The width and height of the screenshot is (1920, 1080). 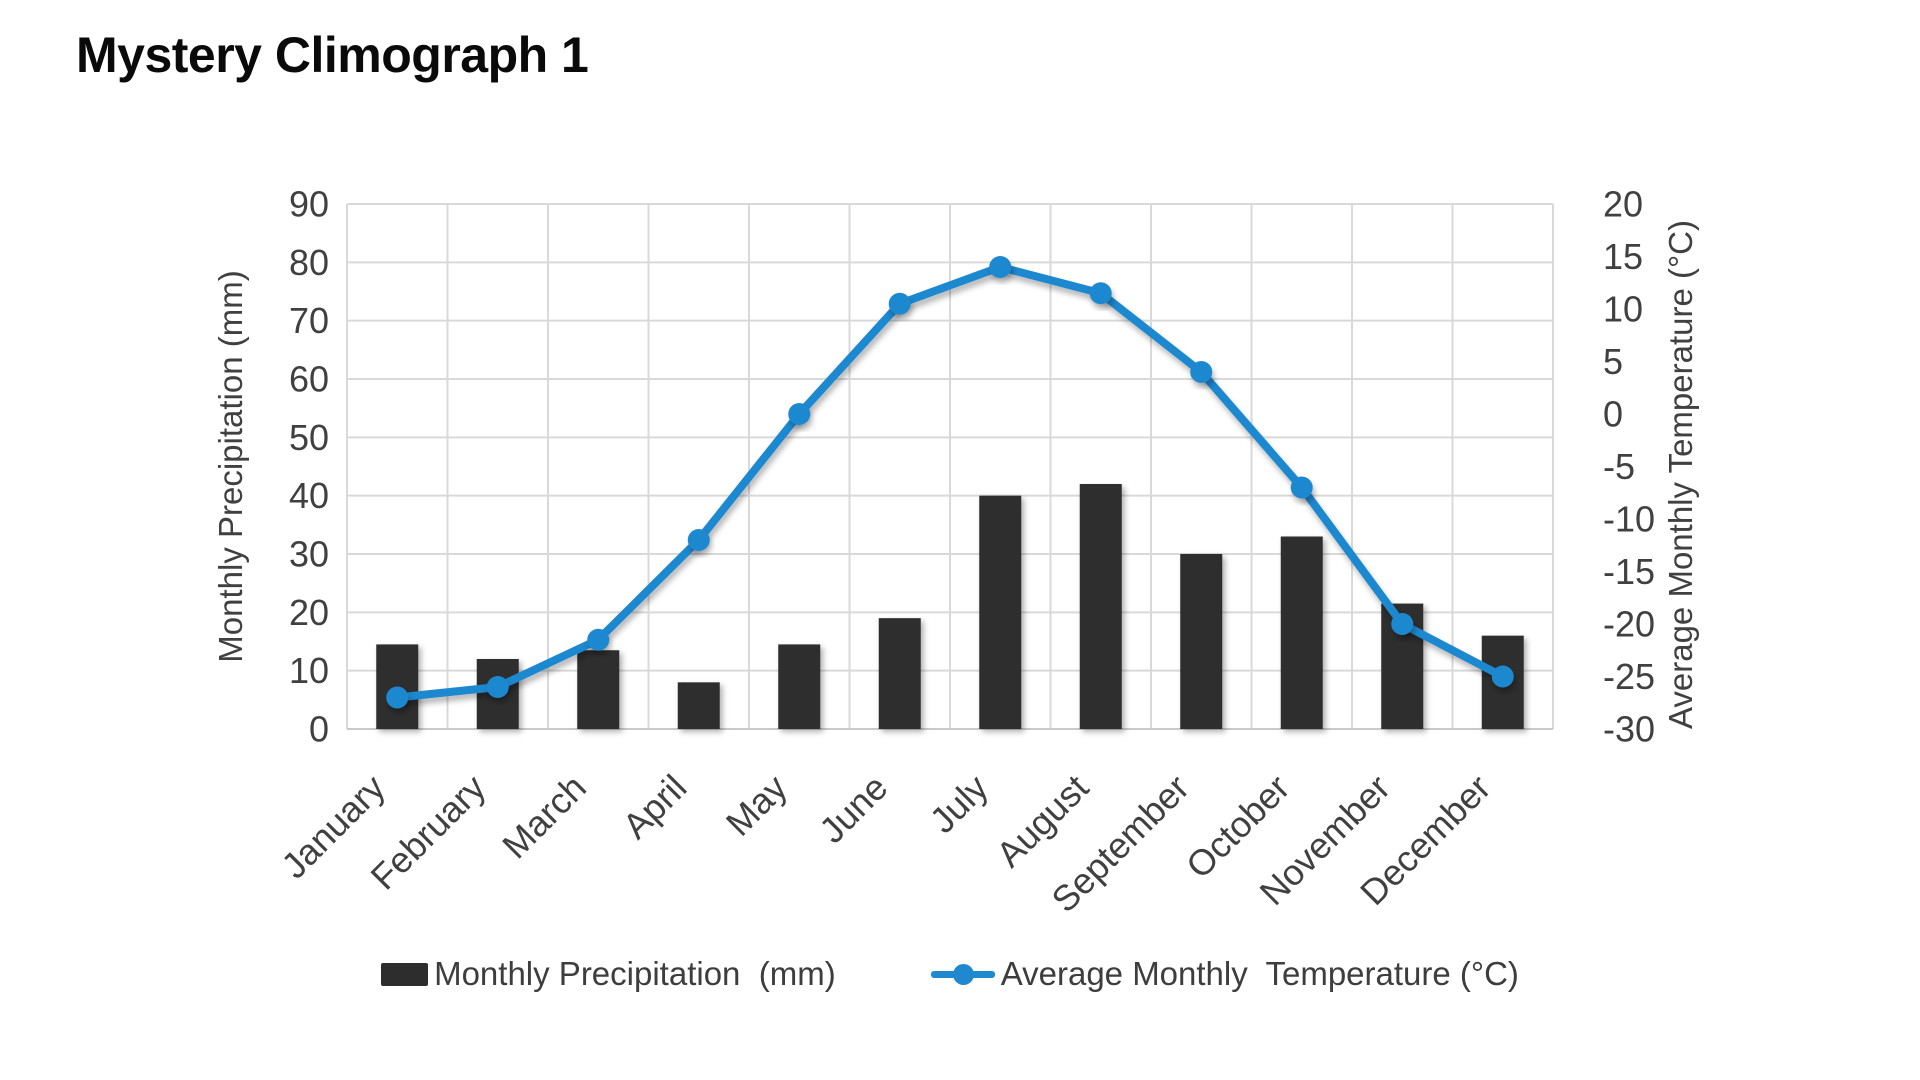 I want to click on legend-item-precipitation: Monthly Precipitation (mm), so click(x=608, y=974).